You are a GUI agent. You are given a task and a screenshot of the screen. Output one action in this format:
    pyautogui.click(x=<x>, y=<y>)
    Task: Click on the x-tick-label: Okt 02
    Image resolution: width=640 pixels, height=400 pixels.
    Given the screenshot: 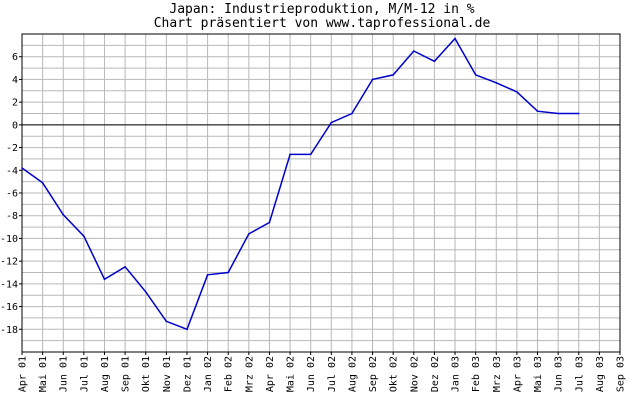 What is the action you would take?
    pyautogui.click(x=394, y=374)
    